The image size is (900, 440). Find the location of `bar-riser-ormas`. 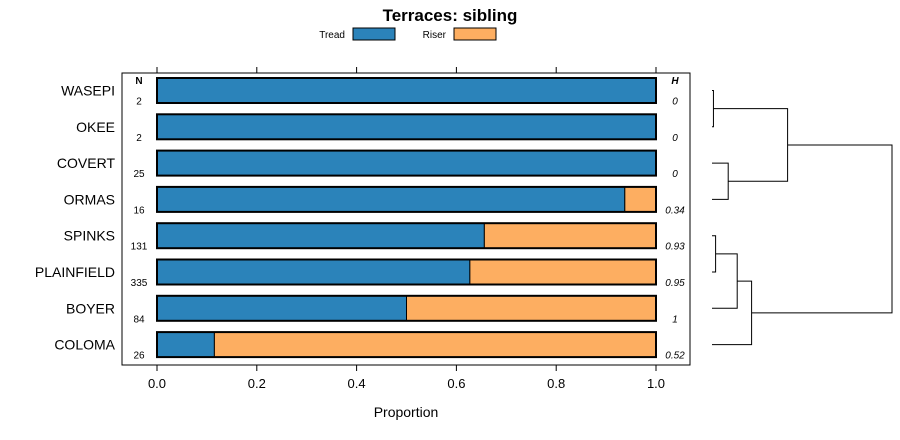

bar-riser-ormas is located at coordinates (640, 199).